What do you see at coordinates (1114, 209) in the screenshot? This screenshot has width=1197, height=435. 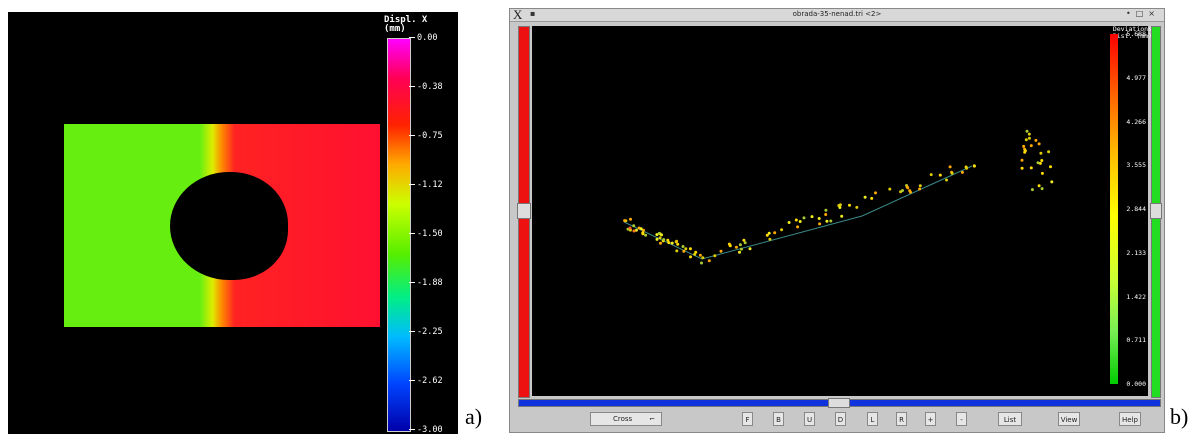 I see `deviation-colorbar` at bounding box center [1114, 209].